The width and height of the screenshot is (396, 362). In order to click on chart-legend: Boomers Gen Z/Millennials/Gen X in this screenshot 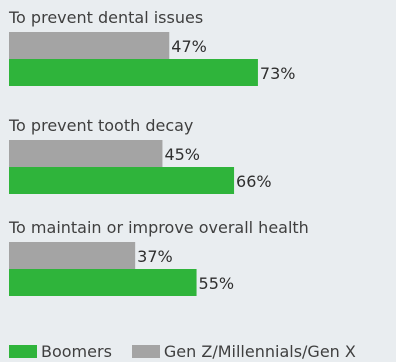, I will do `click(192, 351)`.